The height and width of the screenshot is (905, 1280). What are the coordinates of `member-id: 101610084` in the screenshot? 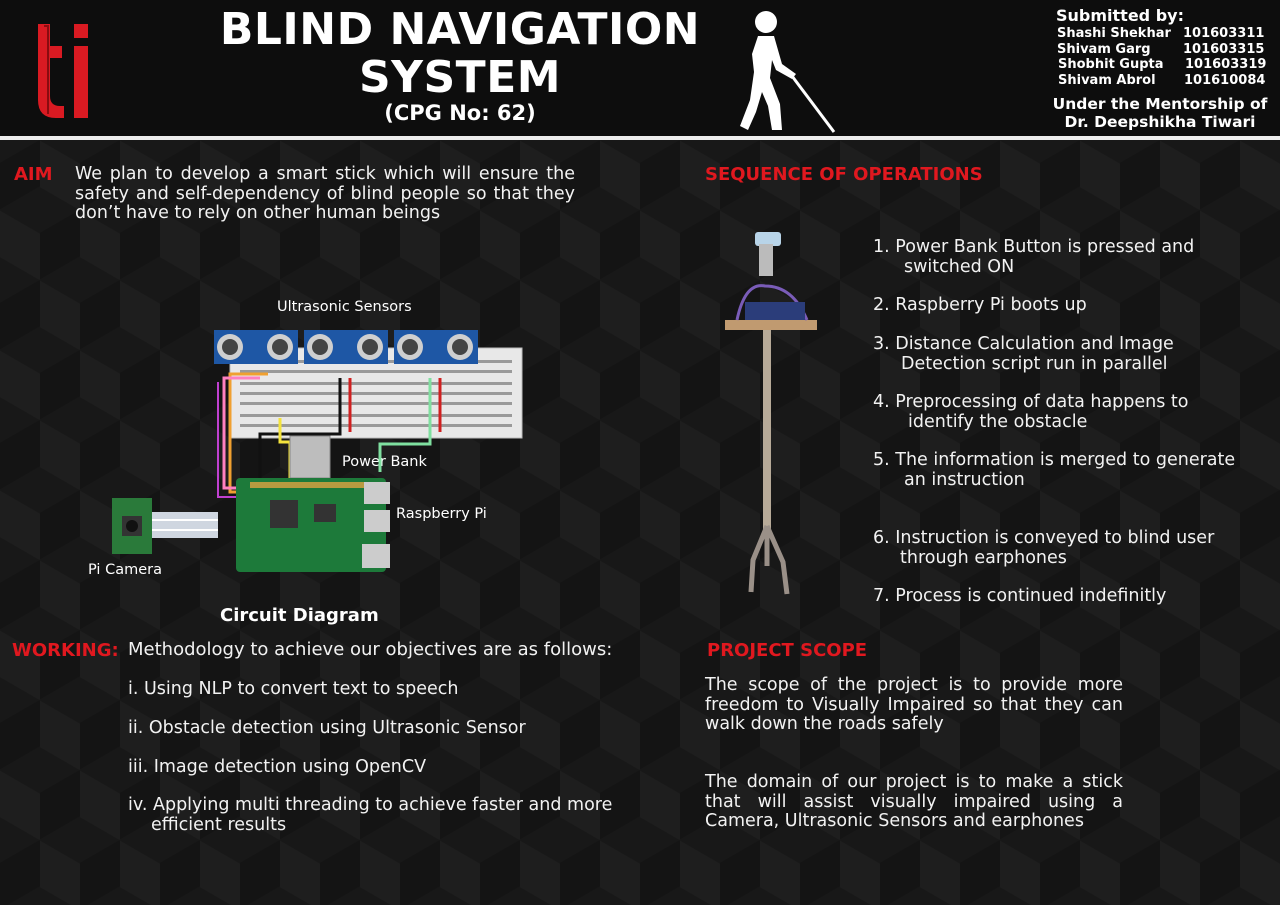 It's located at (1225, 80).